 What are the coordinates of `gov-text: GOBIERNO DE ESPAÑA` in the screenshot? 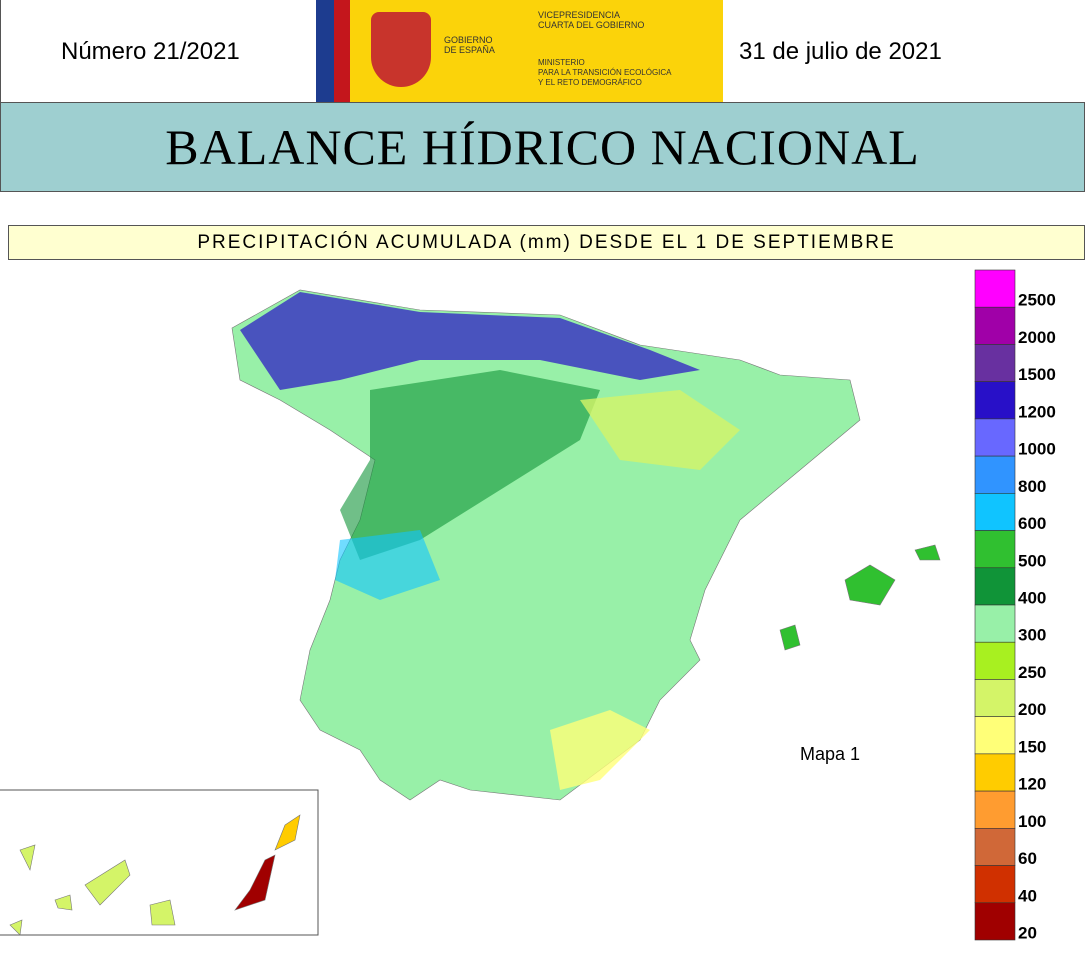 It's located at (469, 45).